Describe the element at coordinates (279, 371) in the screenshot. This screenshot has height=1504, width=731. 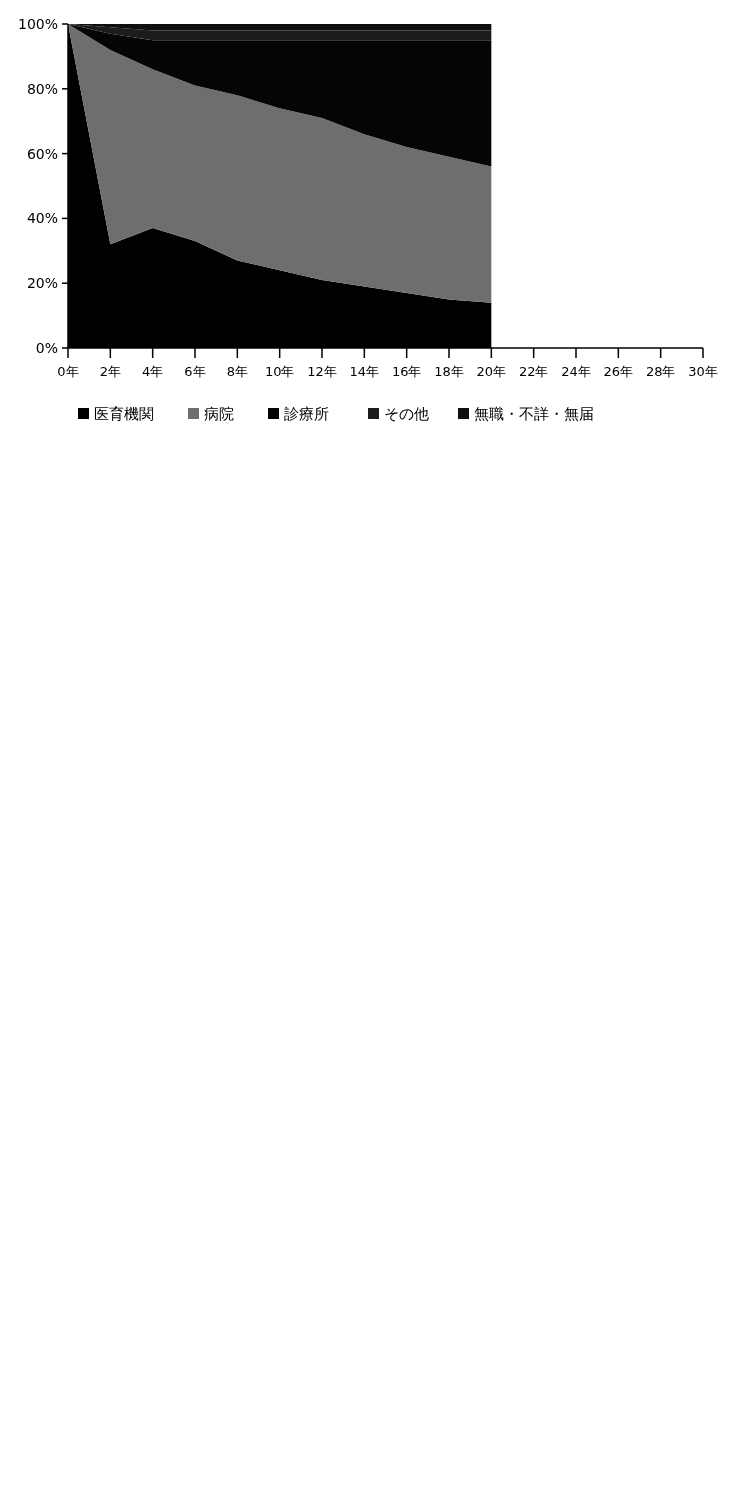
I see `x-tick-label: 10年` at that location.